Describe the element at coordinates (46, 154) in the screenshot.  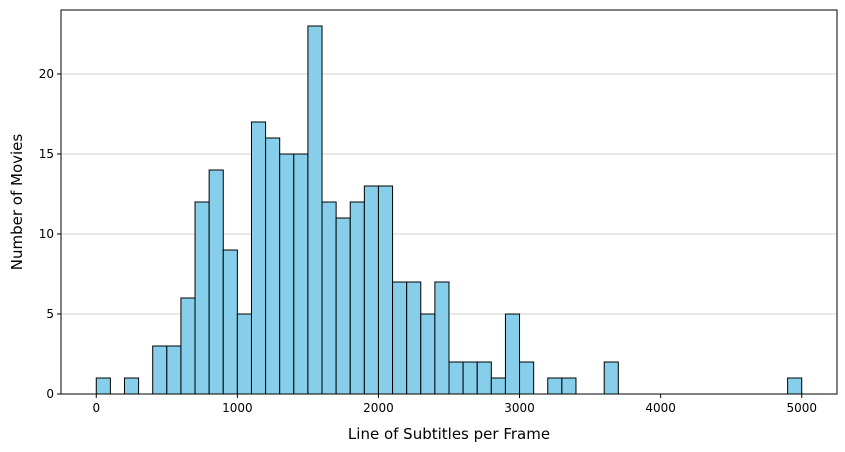
I see `y-tick-label: 15` at that location.